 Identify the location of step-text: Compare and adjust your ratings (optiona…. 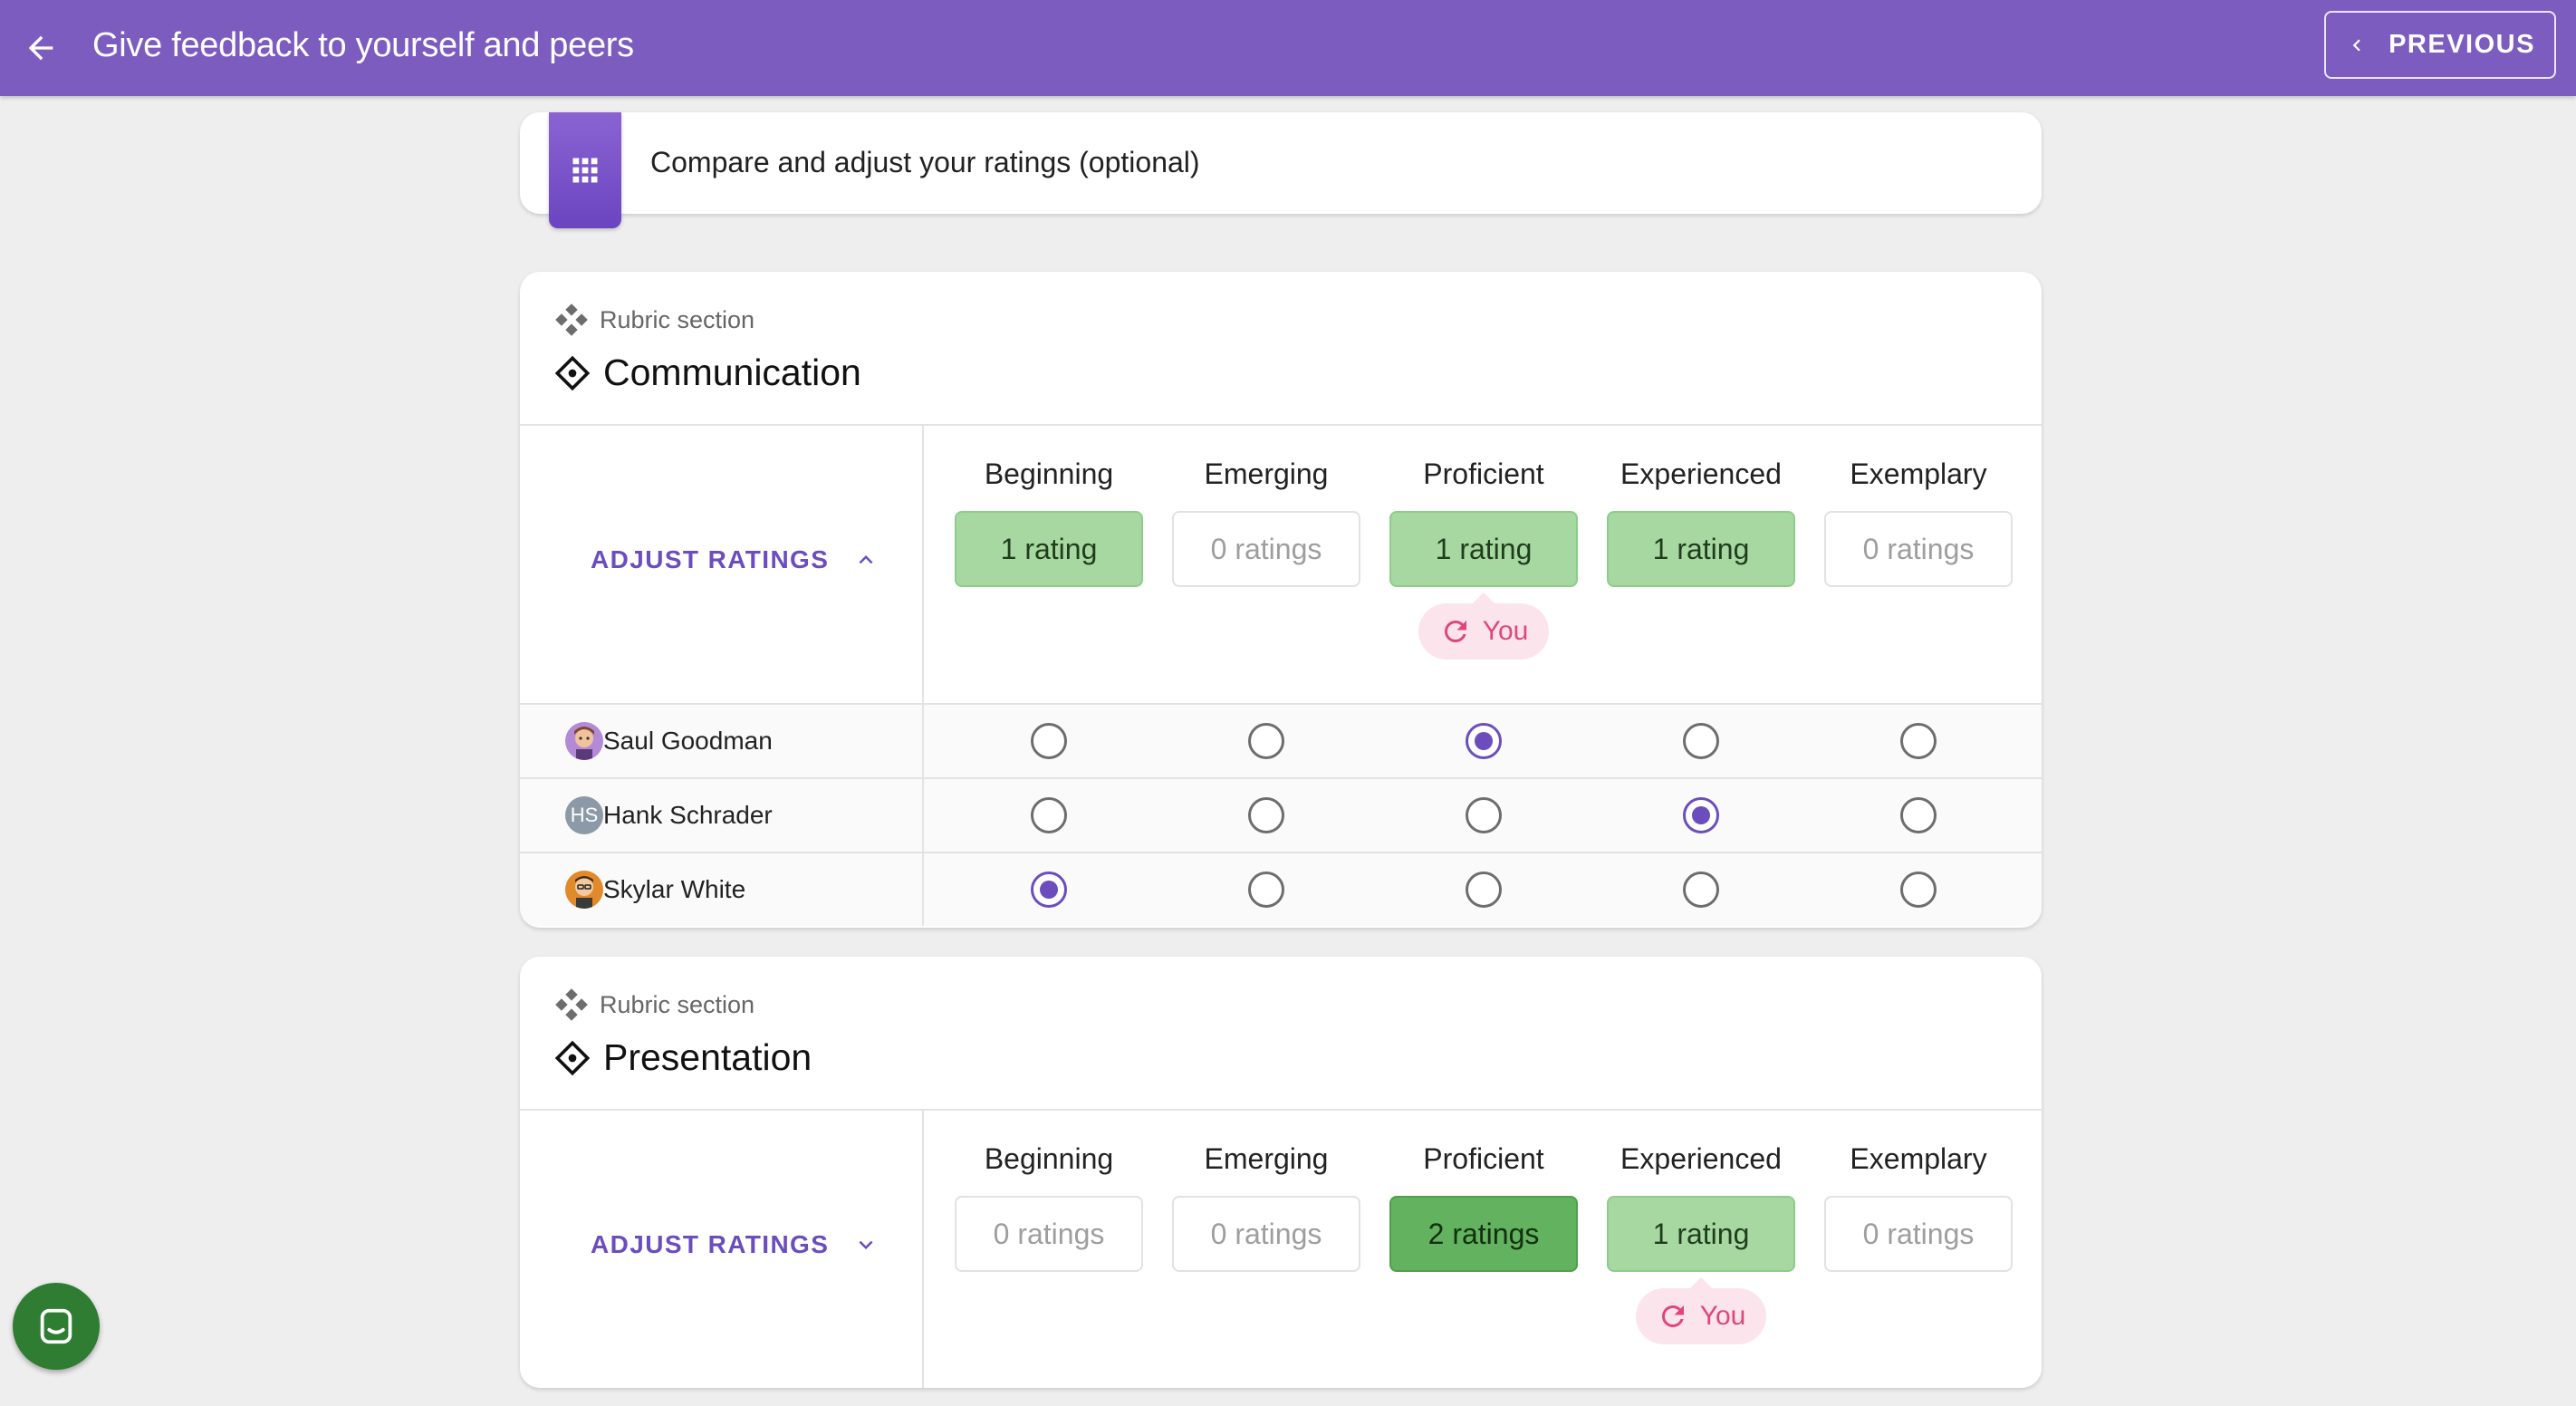
(925, 162).